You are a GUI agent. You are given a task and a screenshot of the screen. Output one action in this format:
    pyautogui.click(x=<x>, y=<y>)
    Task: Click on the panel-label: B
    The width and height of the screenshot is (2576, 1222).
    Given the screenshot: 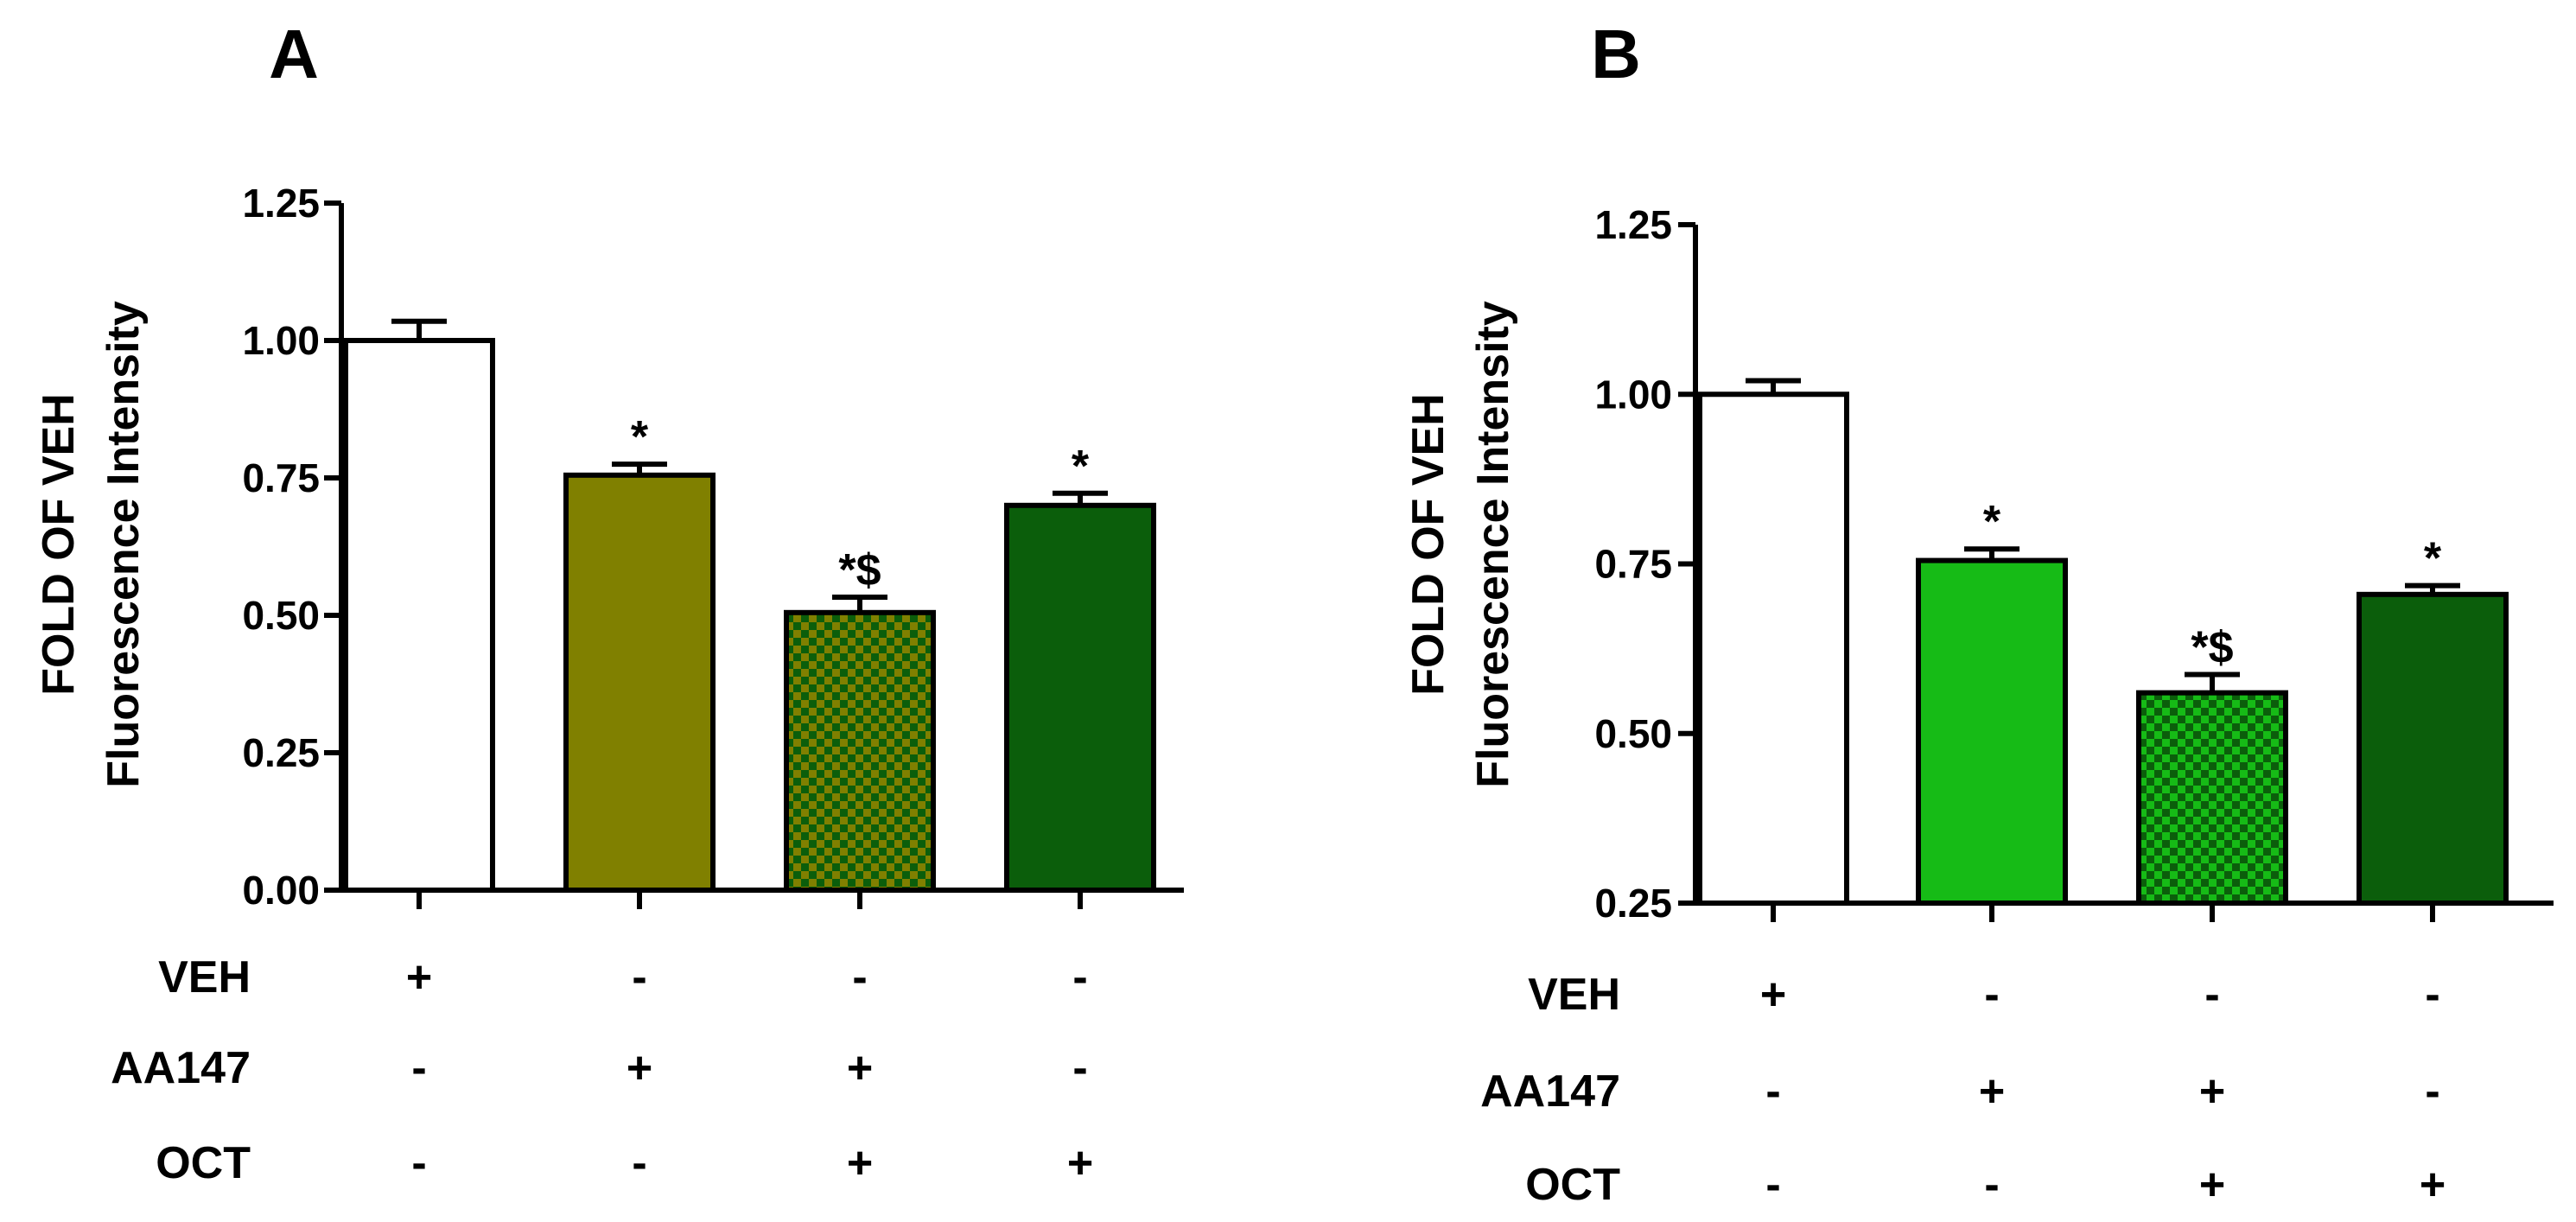 What is the action you would take?
    pyautogui.click(x=1616, y=54)
    